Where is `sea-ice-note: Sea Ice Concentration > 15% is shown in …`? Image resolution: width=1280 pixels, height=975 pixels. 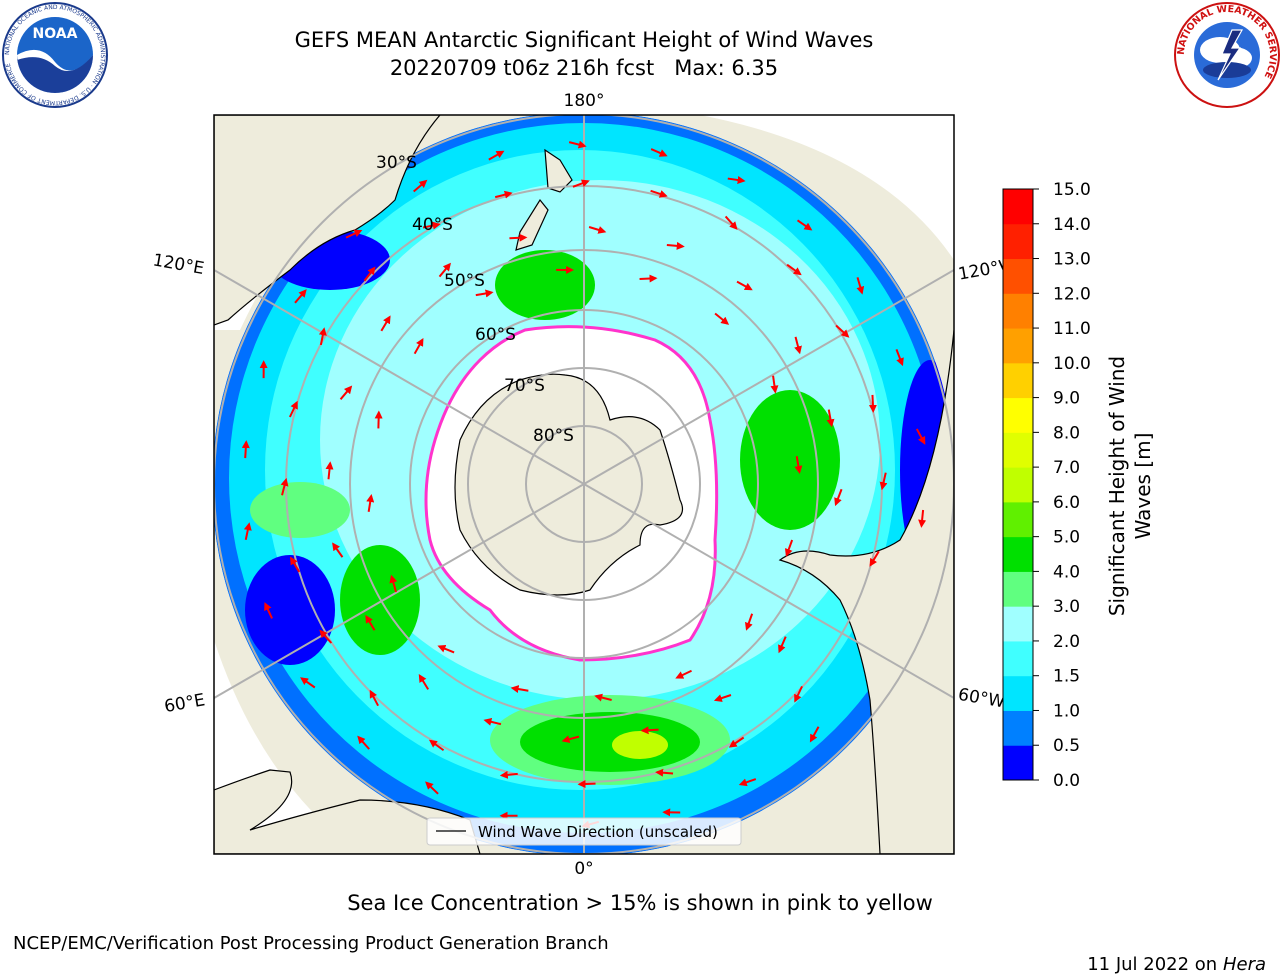 sea-ice-note: Sea Ice Concentration > 15% is shown in … is located at coordinates (640, 903).